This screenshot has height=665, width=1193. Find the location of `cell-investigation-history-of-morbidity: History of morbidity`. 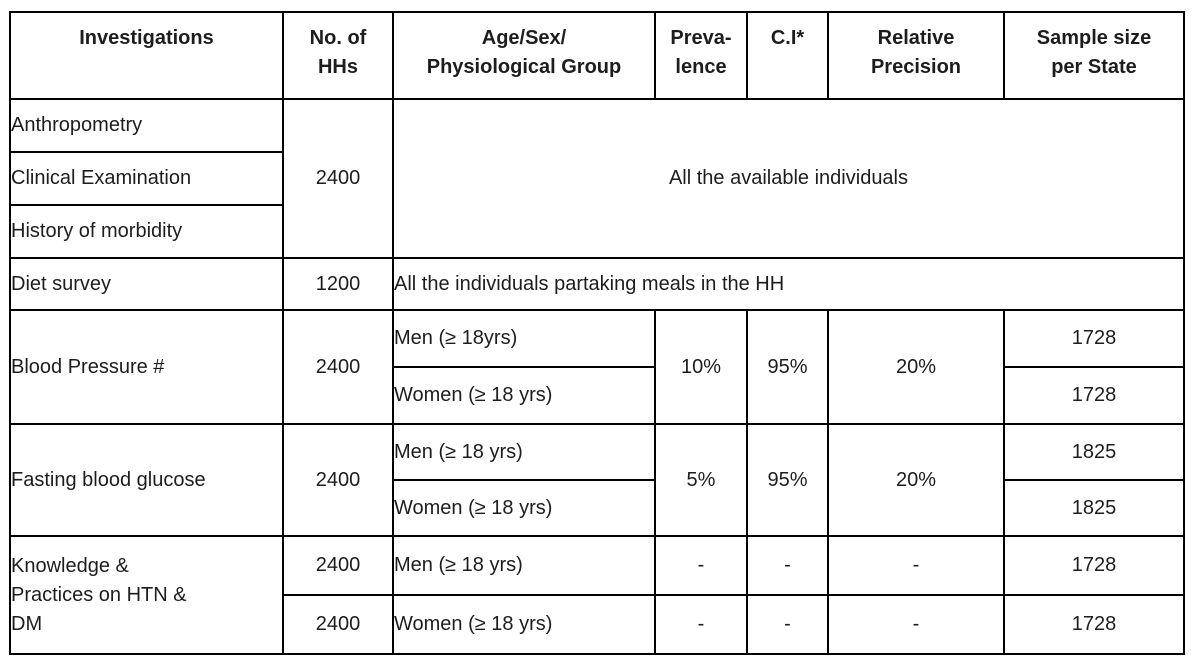

cell-investigation-history-of-morbidity: History of morbidity is located at coordinates (146, 231).